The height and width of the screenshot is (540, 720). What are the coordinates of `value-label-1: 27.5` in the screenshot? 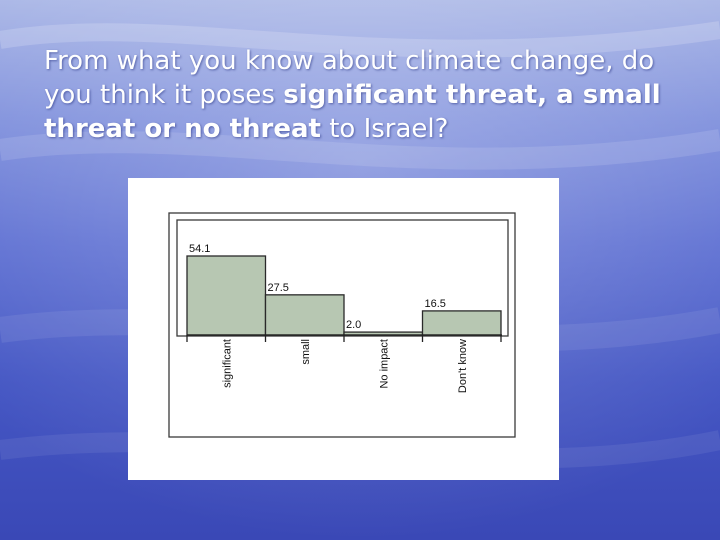 It's located at (278, 288).